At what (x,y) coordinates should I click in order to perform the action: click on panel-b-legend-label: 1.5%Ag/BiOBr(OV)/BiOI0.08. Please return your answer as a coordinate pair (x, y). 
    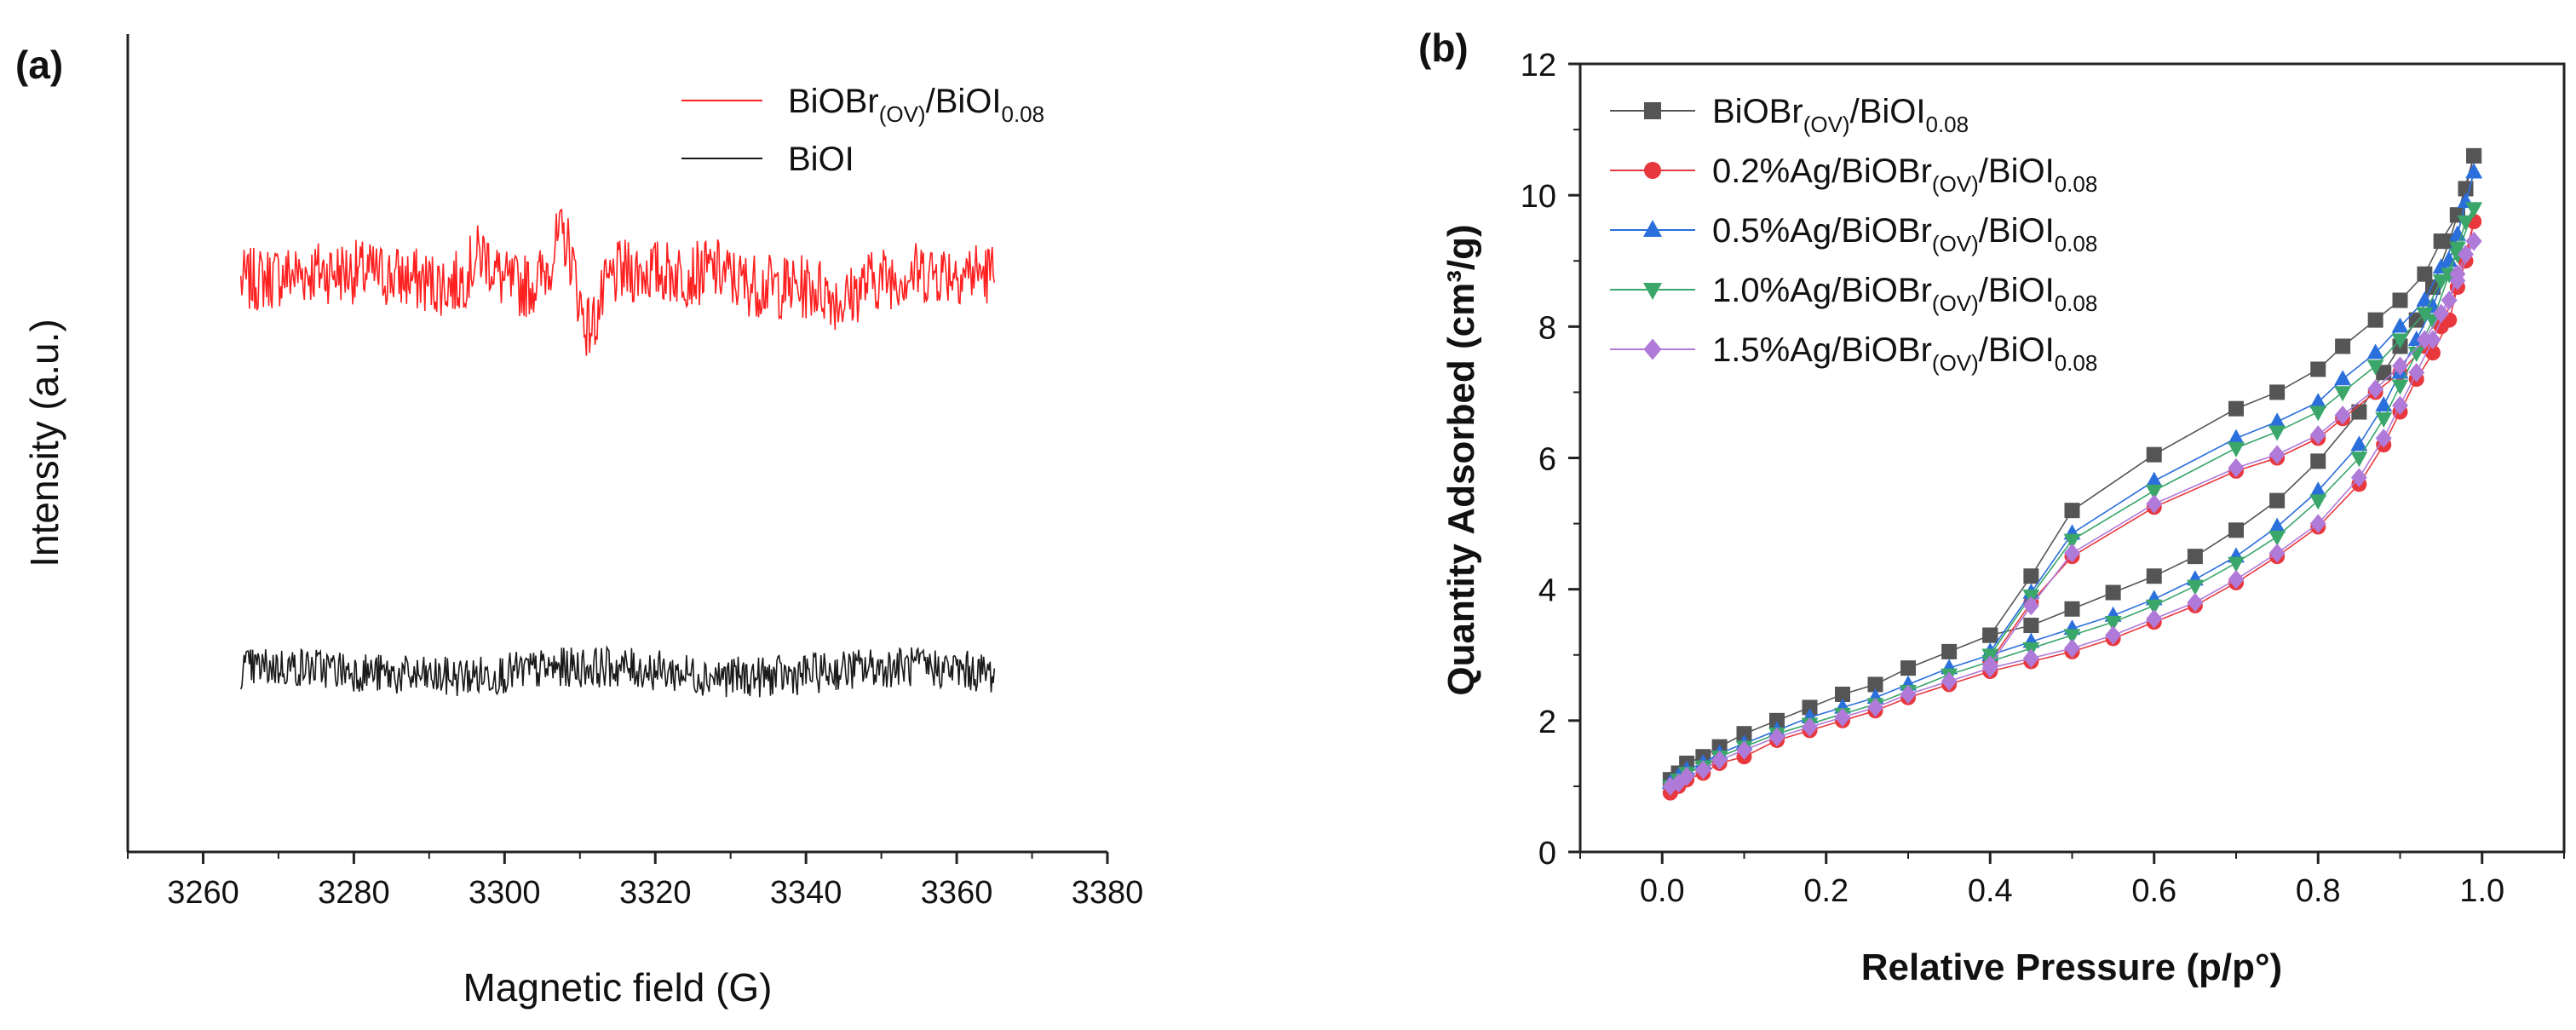
    Looking at the image, I should click on (1905, 354).